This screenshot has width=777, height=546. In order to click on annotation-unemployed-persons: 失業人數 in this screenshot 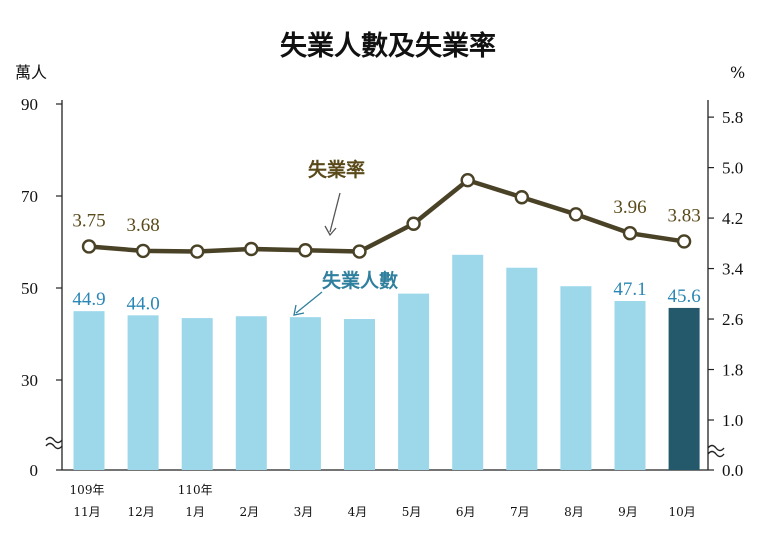, I will do `click(360, 280)`.